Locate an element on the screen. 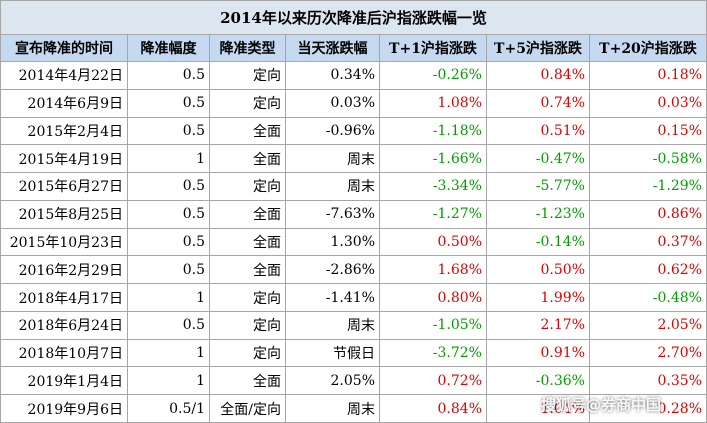  table-cell: 节假日 is located at coordinates (333, 353).